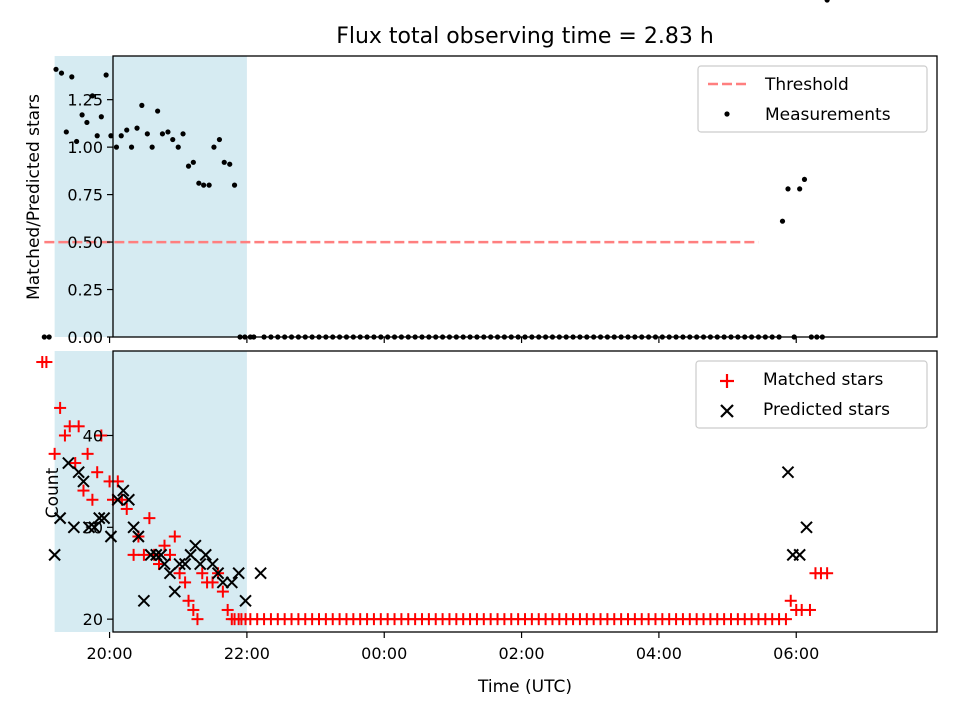  What do you see at coordinates (93, 619) in the screenshot?
I see `y-tick-label: 20` at bounding box center [93, 619].